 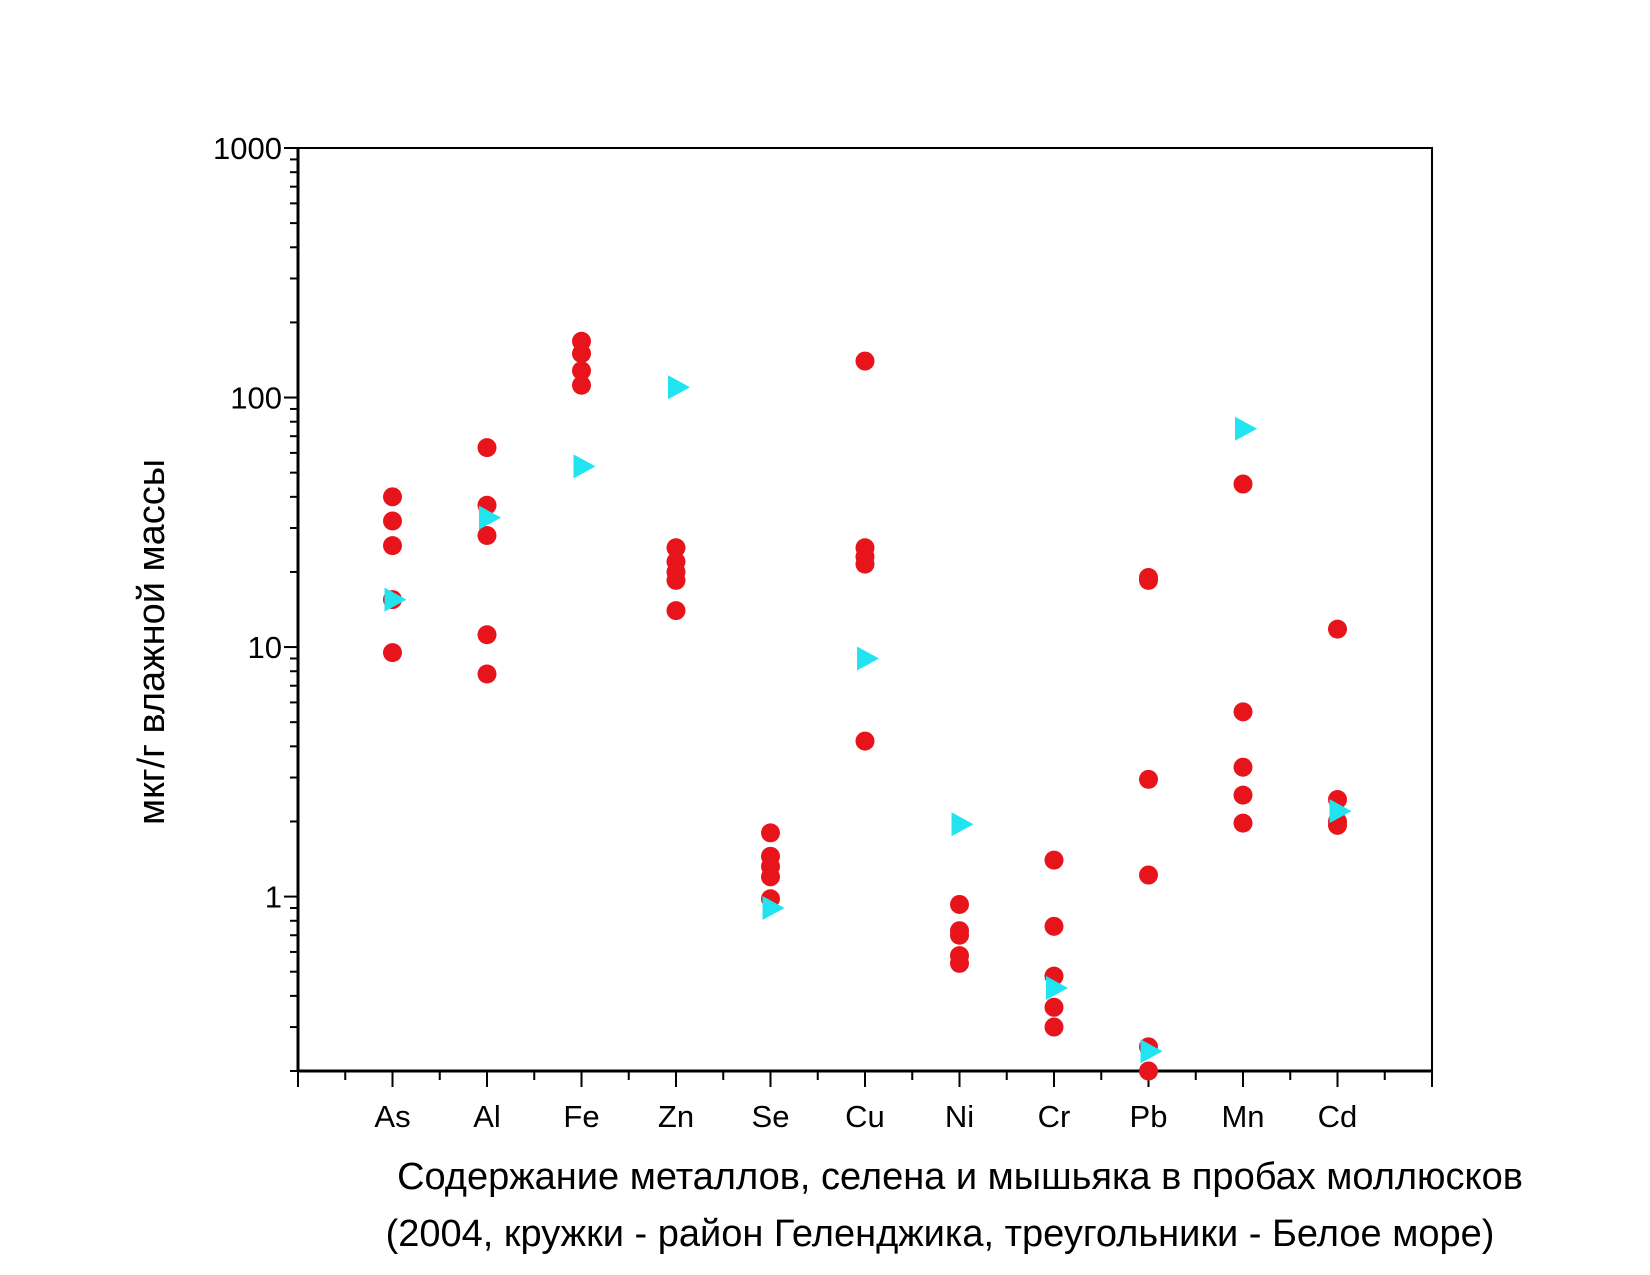 What do you see at coordinates (152, 642) in the screenshot?
I see `y-axis-label: мкг/г влажной массы` at bounding box center [152, 642].